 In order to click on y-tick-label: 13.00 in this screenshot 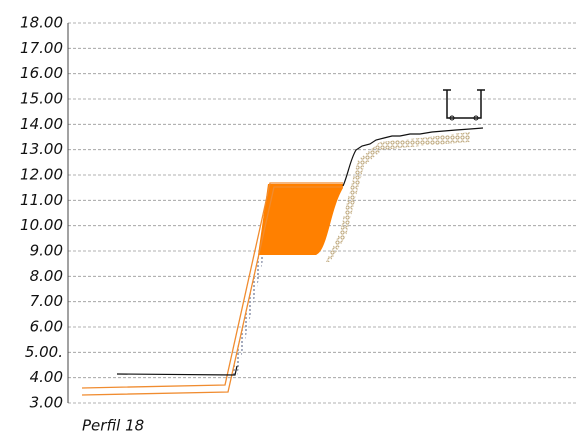, I will do `click(41, 149)`.